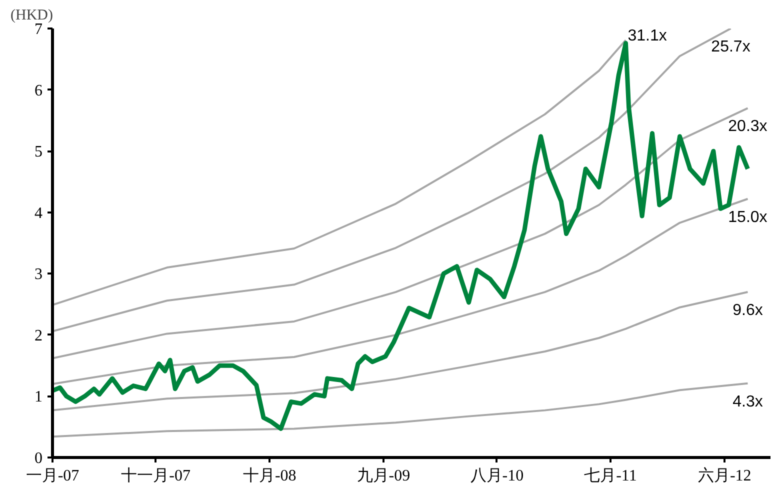 This screenshot has height=487, width=773. What do you see at coordinates (730, 47) in the screenshot?
I see `series-label: 25.7x` at bounding box center [730, 47].